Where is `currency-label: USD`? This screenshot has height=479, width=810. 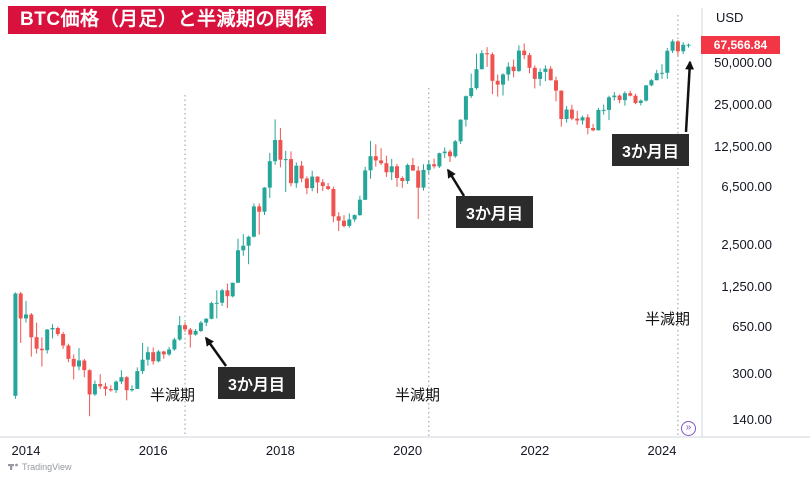
currency-label: USD is located at coordinates (730, 17).